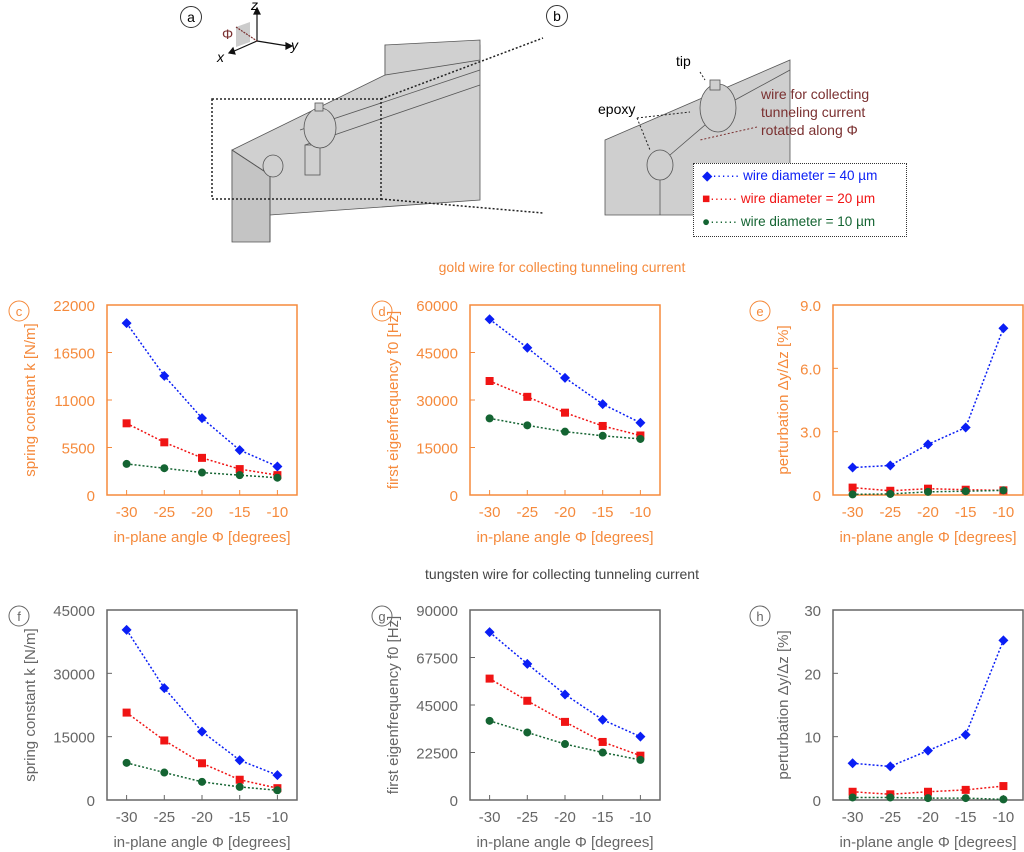 Image resolution: width=1024 pixels, height=852 pixels. Describe the element at coordinates (437, 659) in the screenshot. I see `y-tick-label: 67500` at that location.